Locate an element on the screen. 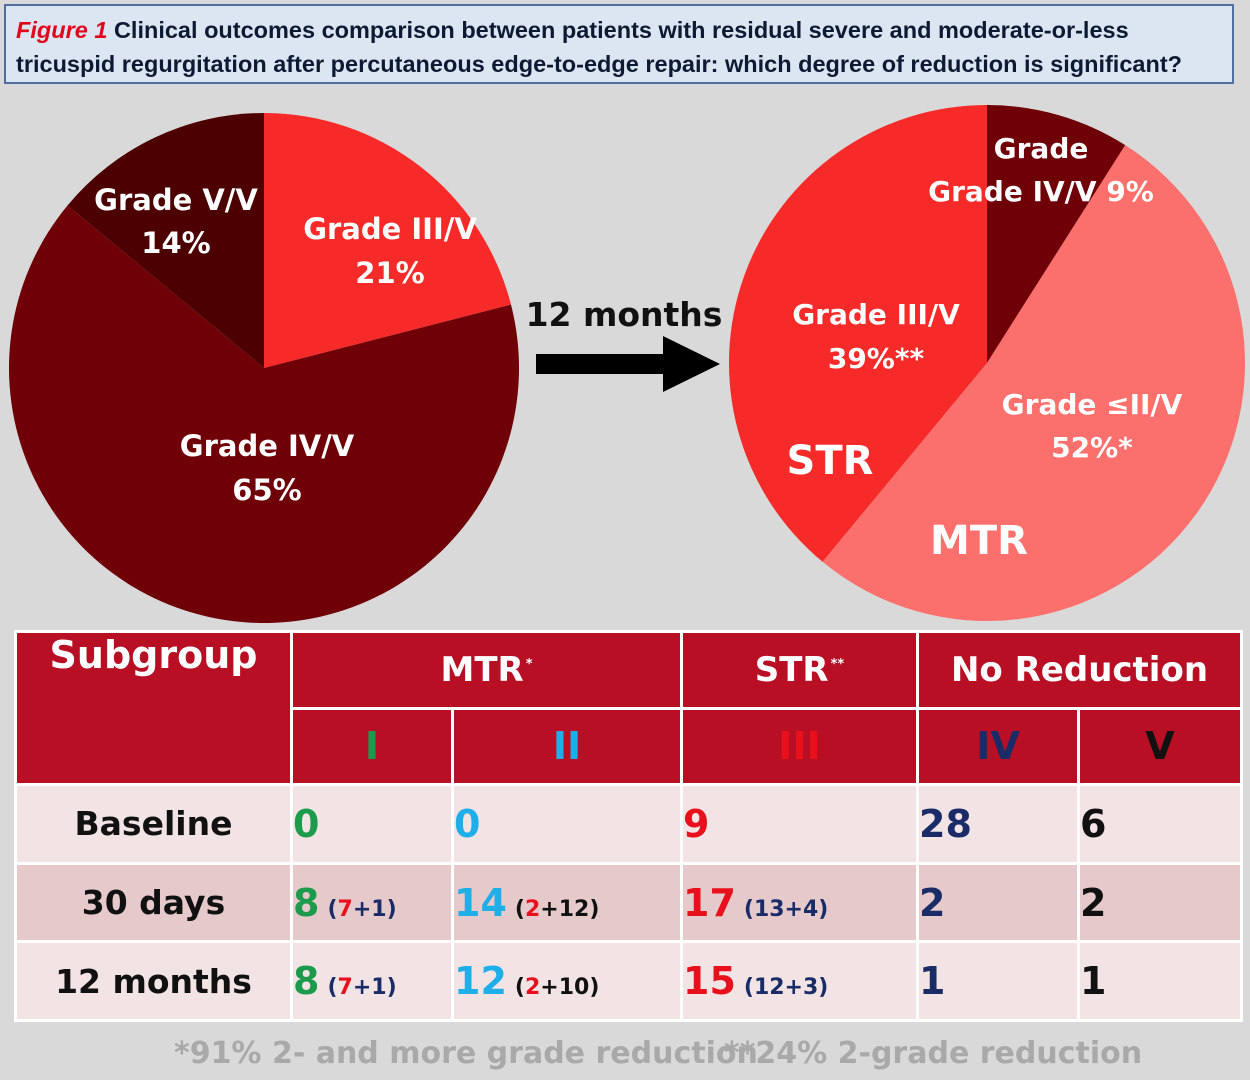 Image resolution: width=1250 pixels, height=1080 pixels. cell-baseline-grade-i: 0 is located at coordinates (372, 824).